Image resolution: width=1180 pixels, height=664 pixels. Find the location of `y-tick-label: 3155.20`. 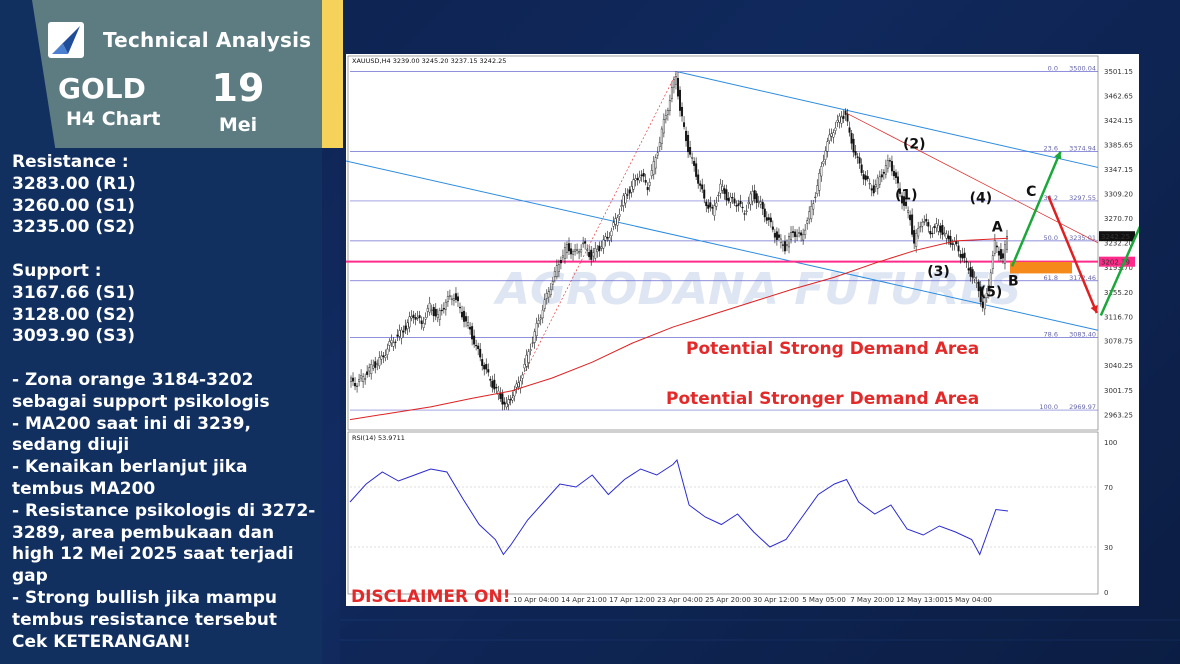

y-tick-label: 3155.20 is located at coordinates (1118, 293).